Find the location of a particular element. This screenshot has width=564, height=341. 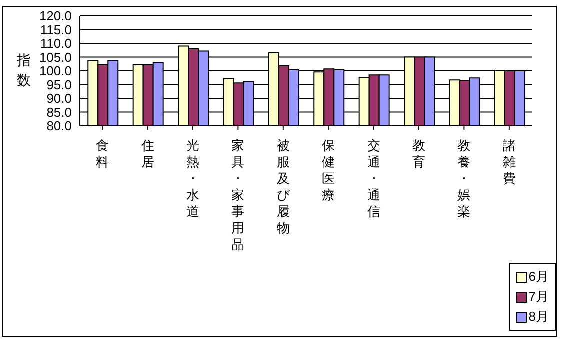

y-tick-label: 100.0 is located at coordinates (55, 71).